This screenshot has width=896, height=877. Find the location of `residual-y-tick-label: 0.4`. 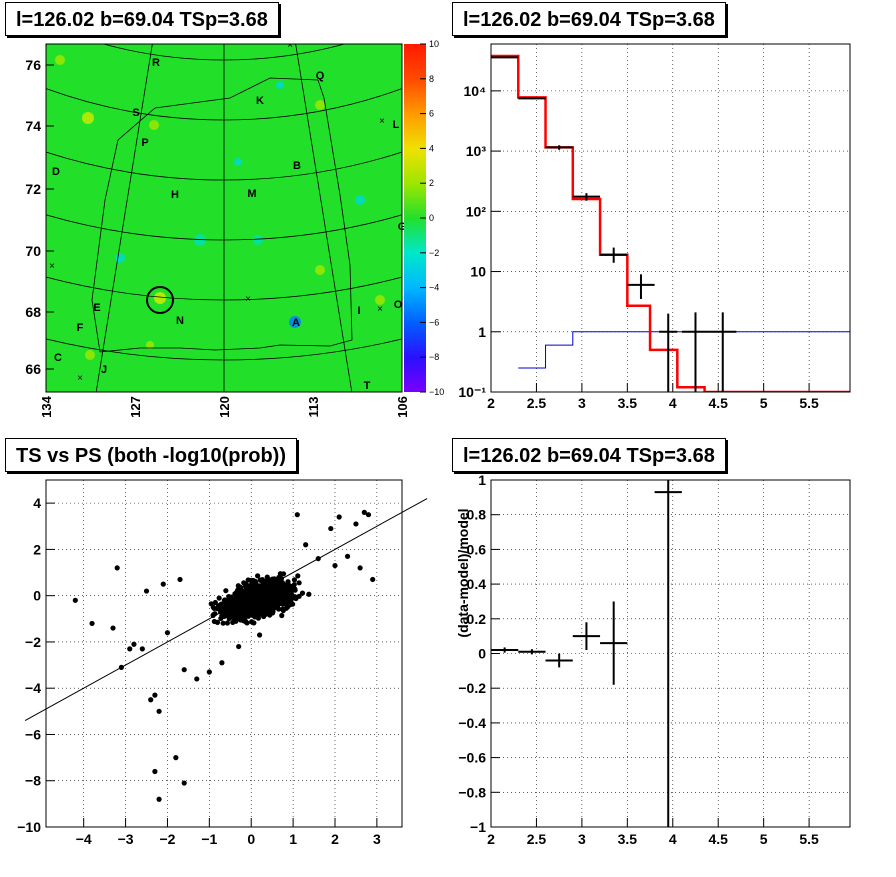

residual-y-tick-label: 0.4 is located at coordinates (477, 584).